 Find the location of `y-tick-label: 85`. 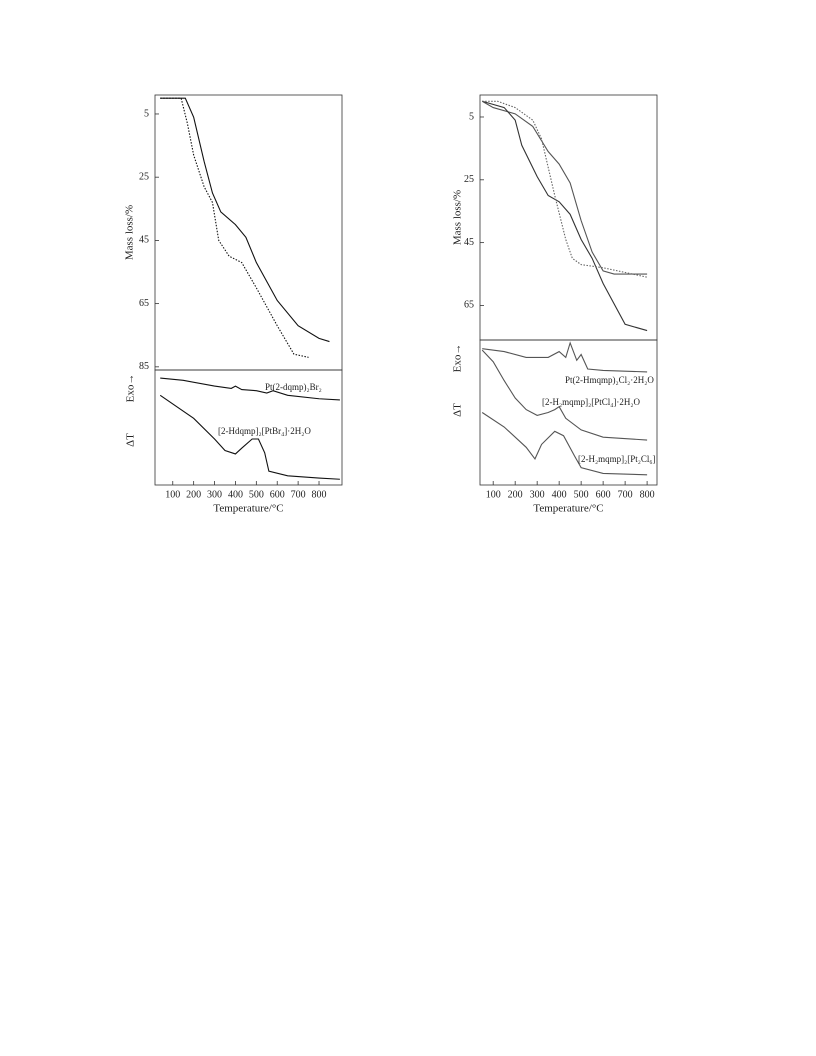

y-tick-label: 85 is located at coordinates (144, 366).